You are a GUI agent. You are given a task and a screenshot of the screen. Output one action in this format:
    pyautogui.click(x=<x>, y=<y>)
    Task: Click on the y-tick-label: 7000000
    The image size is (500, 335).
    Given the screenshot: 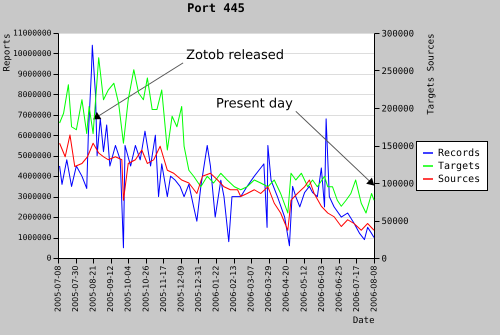 What is the action you would take?
    pyautogui.click(x=35, y=115)
    